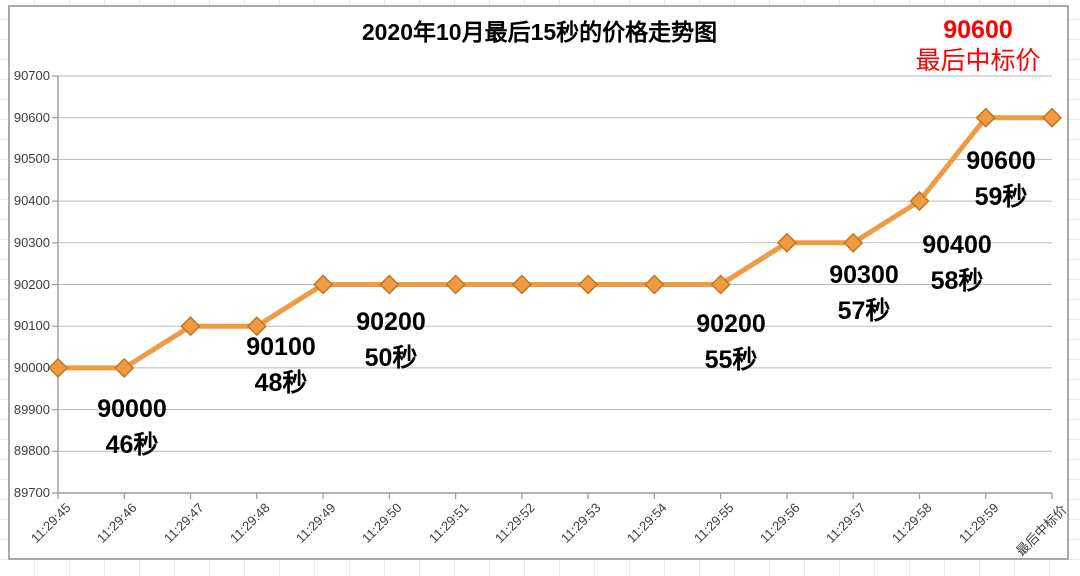  What do you see at coordinates (864, 293) in the screenshot?
I see `data-label: 90300 57秒` at bounding box center [864, 293].